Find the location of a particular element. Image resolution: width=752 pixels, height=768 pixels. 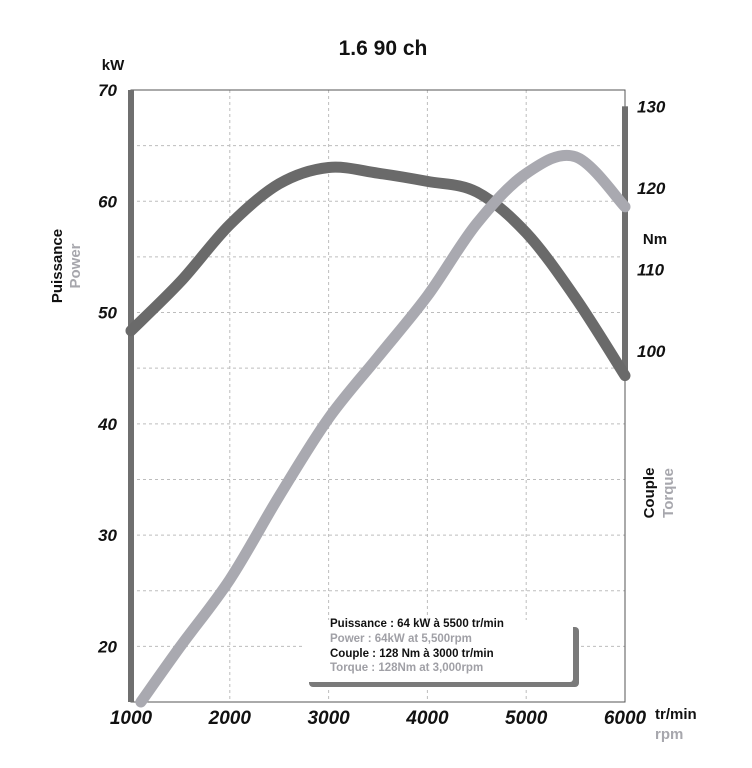

x-tick-label: 3000 is located at coordinates (328, 718).